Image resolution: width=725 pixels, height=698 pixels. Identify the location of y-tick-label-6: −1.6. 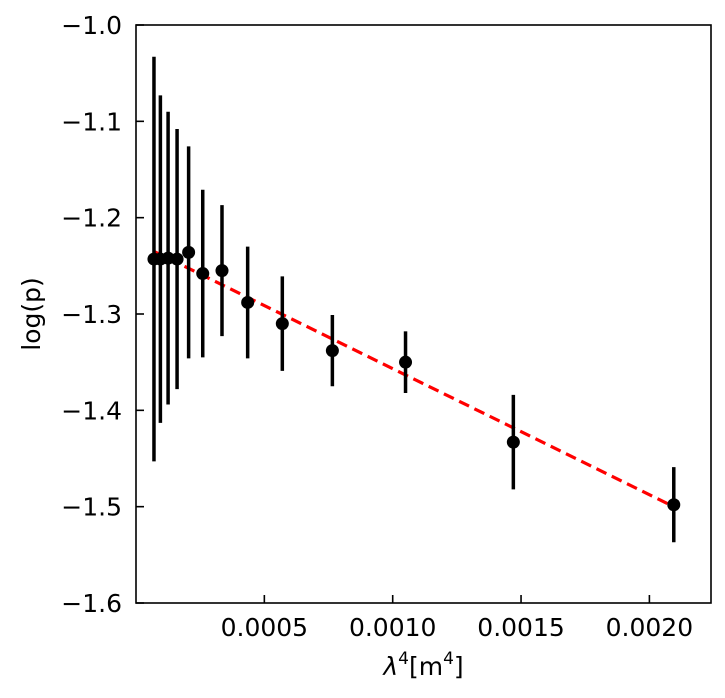
(91, 603).